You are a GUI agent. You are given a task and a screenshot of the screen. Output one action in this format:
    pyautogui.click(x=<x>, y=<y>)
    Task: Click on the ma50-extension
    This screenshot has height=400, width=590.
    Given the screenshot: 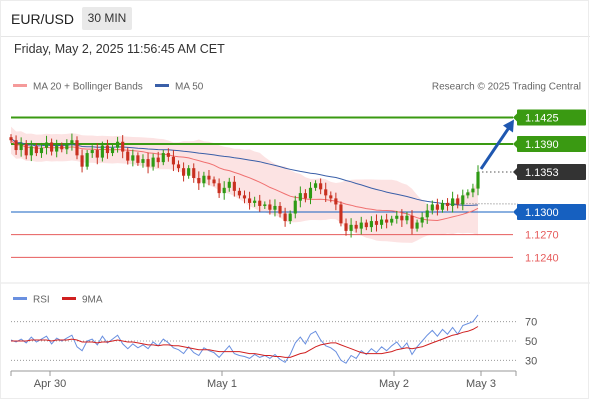 What is the action you would take?
    pyautogui.click(x=480, y=203)
    